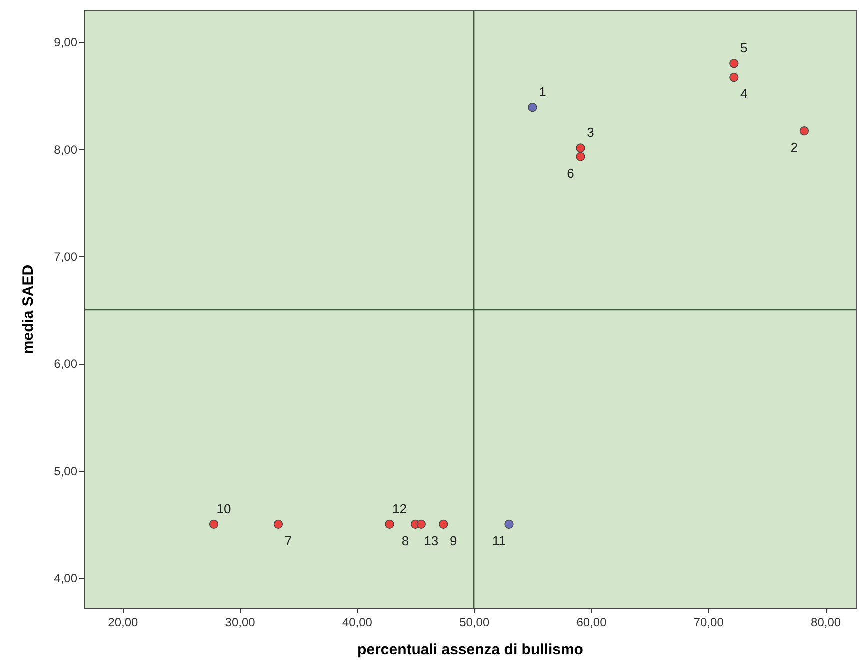  What do you see at coordinates (66, 149) in the screenshot?
I see `y-tick-label: 8,00` at bounding box center [66, 149].